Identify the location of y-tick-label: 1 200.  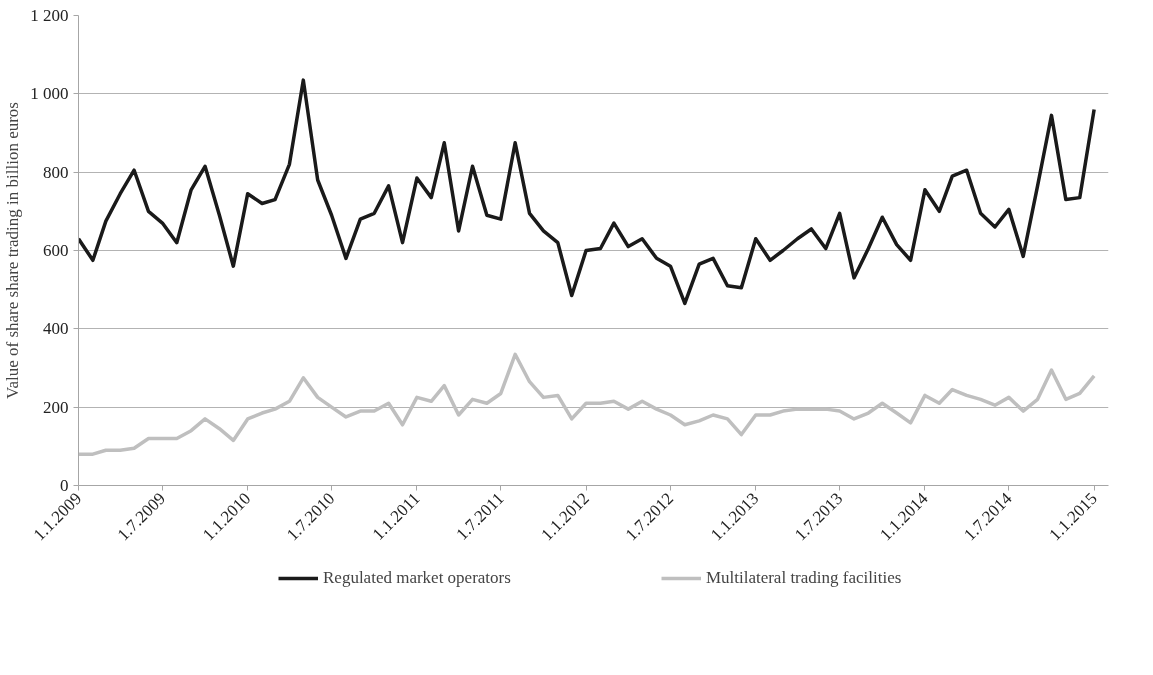
(49, 15).